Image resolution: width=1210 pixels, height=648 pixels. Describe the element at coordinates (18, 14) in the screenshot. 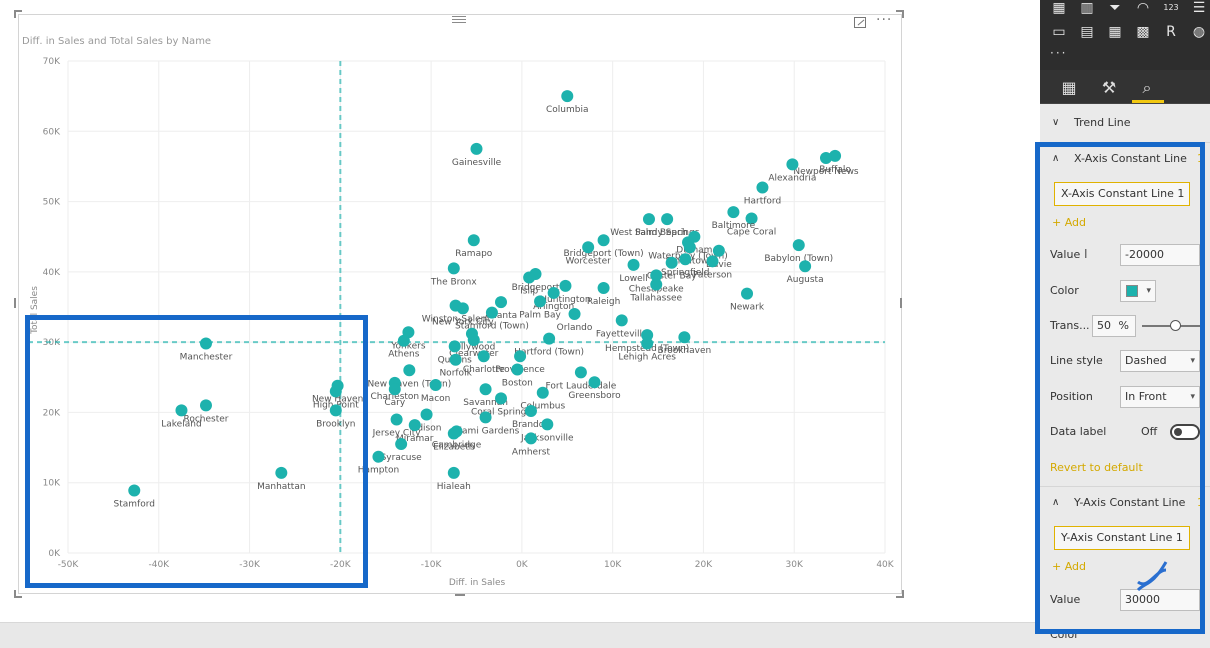

I see `resize-handle-top-left` at that location.